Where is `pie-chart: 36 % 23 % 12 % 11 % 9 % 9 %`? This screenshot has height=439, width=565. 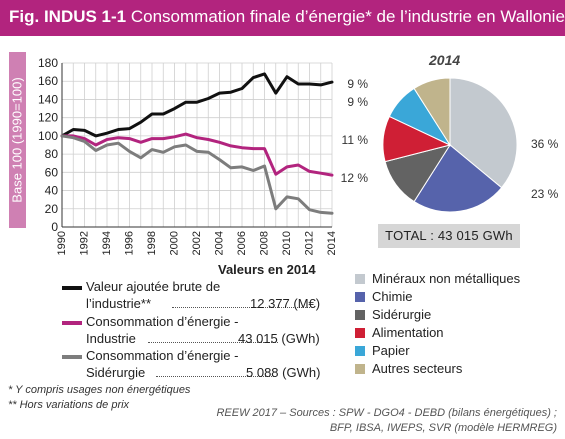
pie-chart: 36 % 23 % 12 % 11 % 9 % 9 % is located at coordinates (450, 145).